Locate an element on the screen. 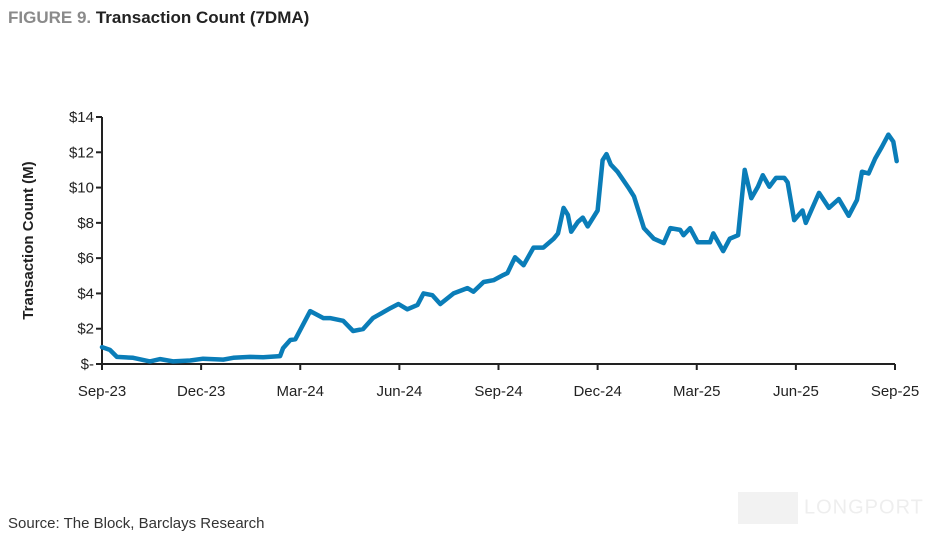  y-tick-label: $4 is located at coordinates (85, 293).